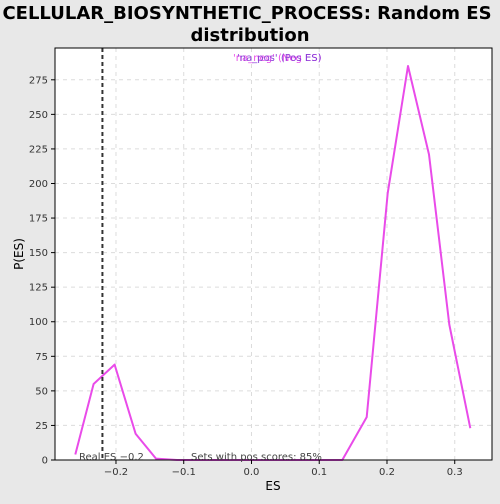  Describe the element at coordinates (38, 115) in the screenshot. I see `y-tick-label: 250` at that location.